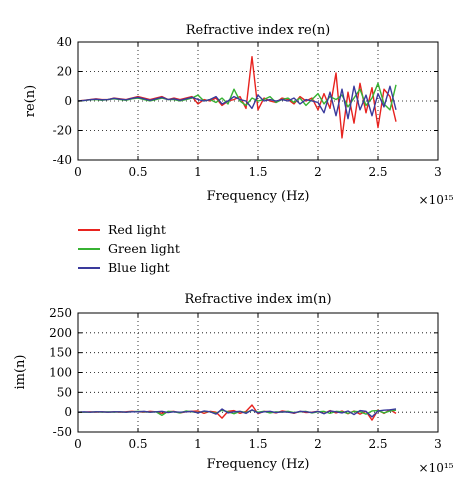  I want to click on y-tick-label-im: 50, so click(64, 392).